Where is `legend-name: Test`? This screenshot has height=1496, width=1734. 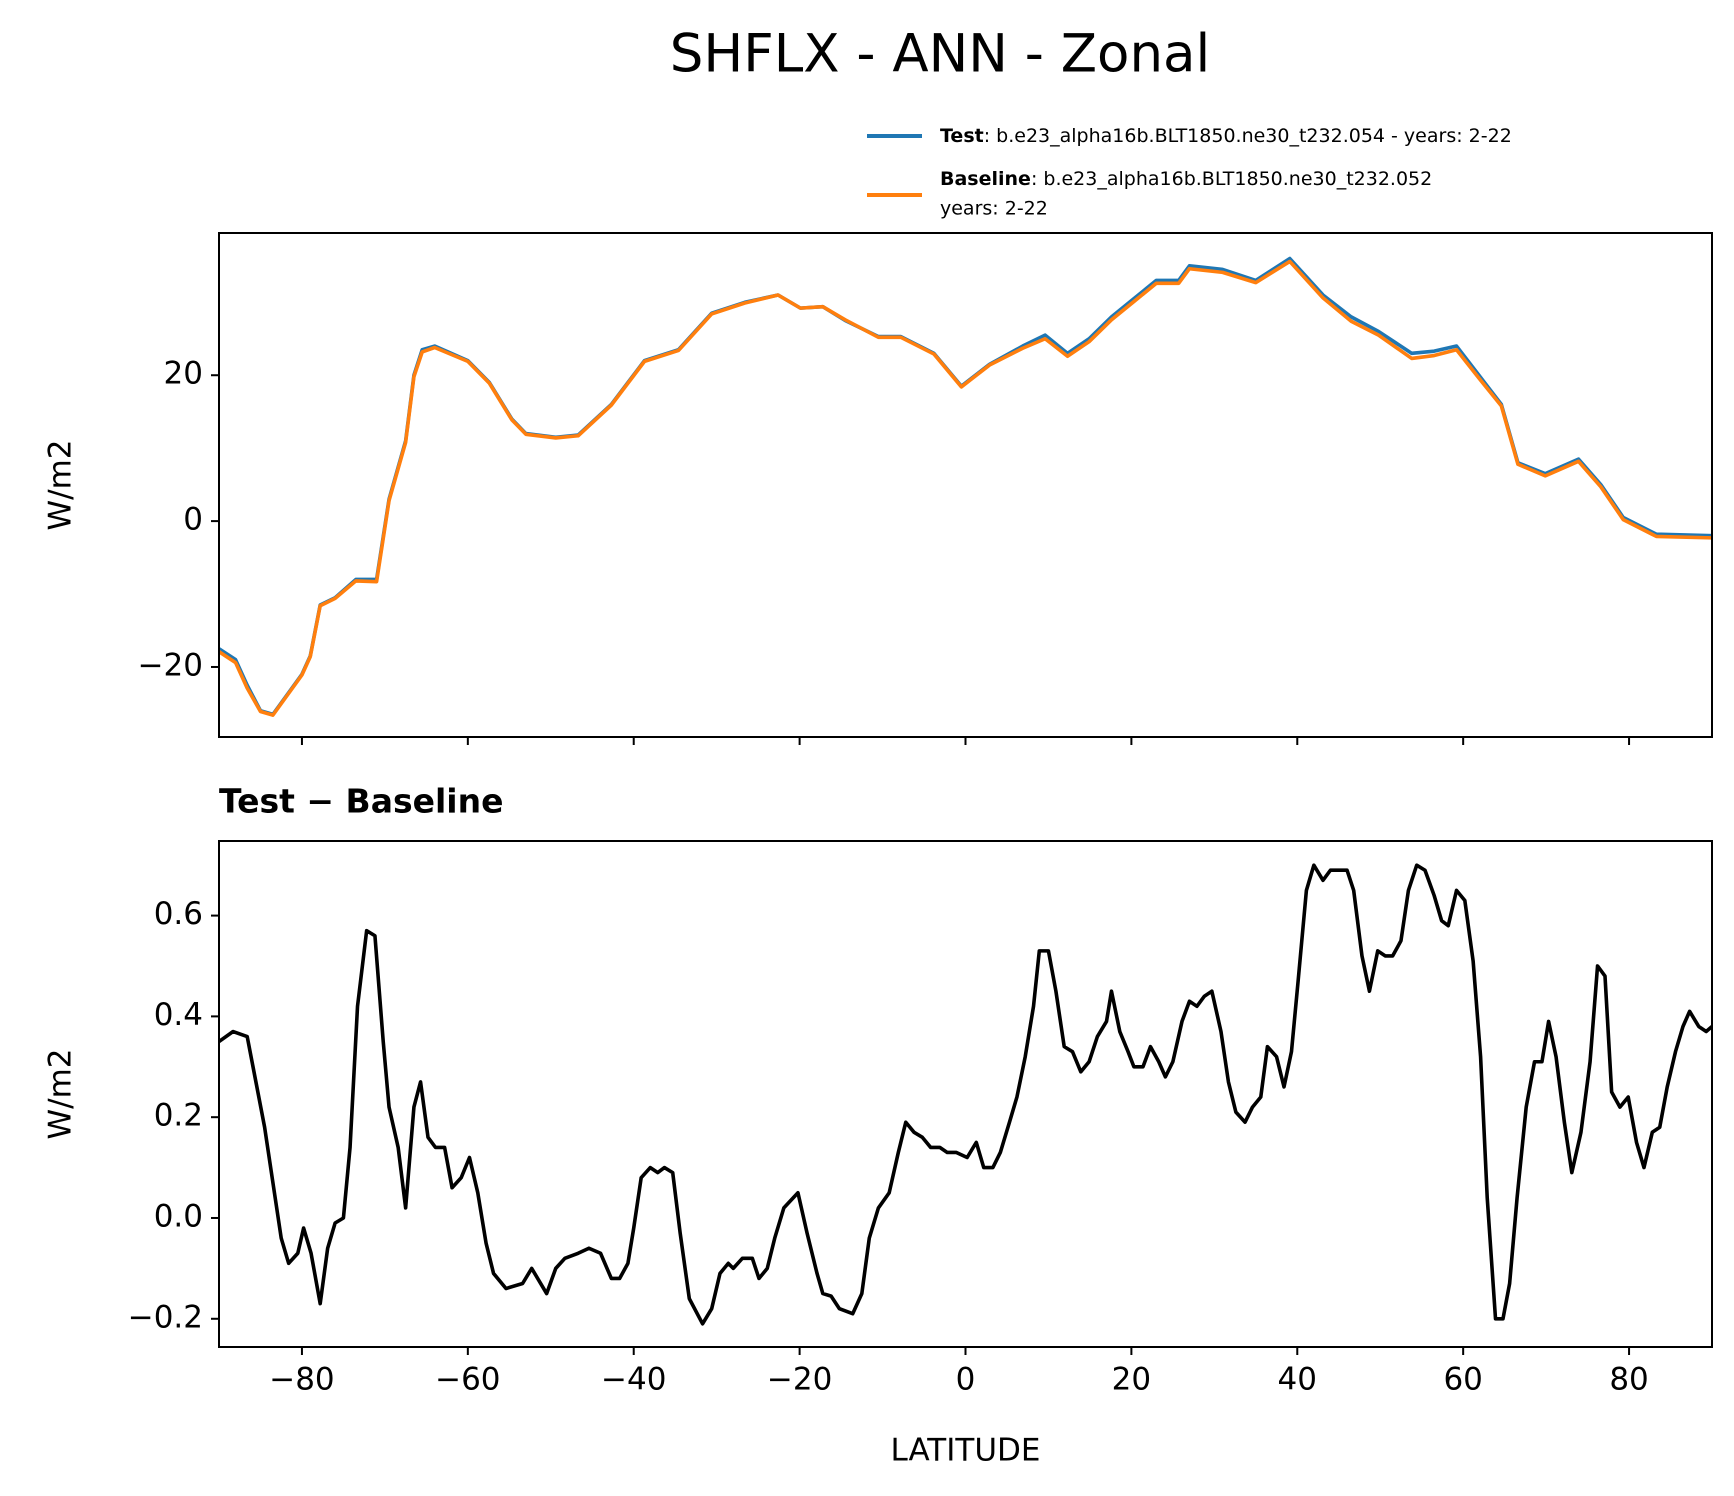 legend-name: Test is located at coordinates (962, 136).